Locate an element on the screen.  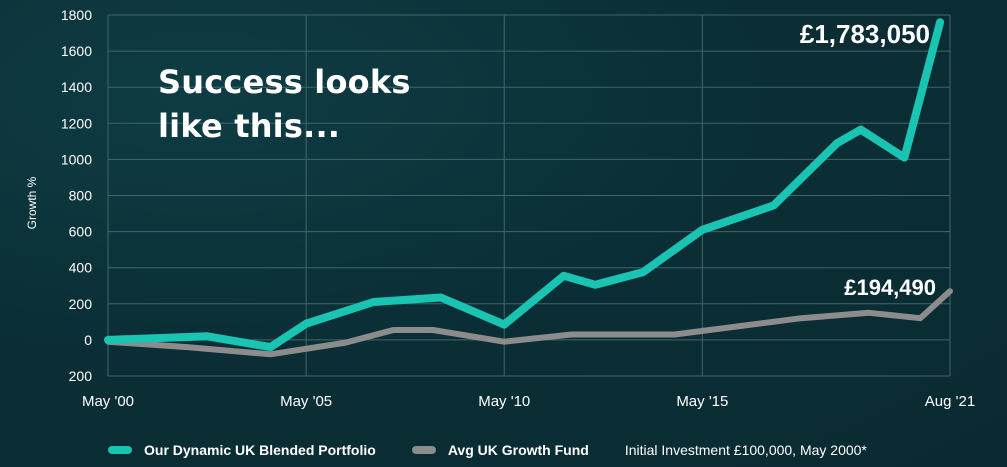
x-tick-label: Aug '21 is located at coordinates (950, 401).